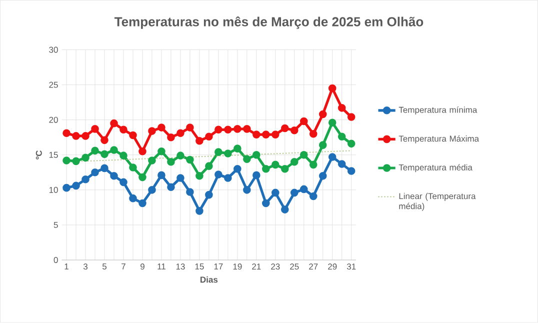 The height and width of the screenshot is (323, 538). I want to click on x-tick-label: 11, so click(162, 267).